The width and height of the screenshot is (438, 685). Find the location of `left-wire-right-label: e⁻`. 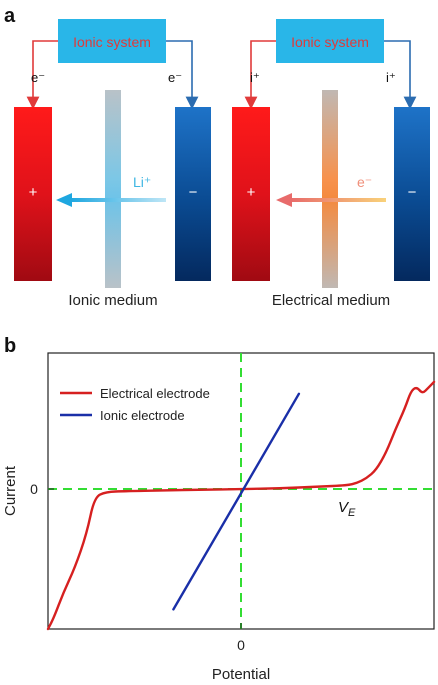

left-wire-right-label: e⁻ is located at coordinates (175, 77).